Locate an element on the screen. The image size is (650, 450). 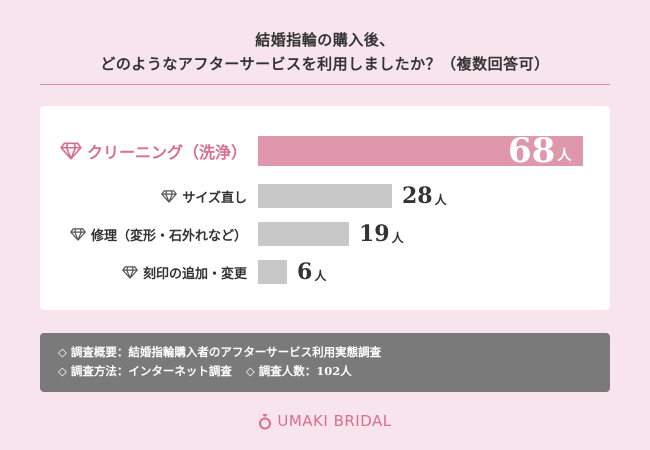
category-label-row-1: サイズ直し is located at coordinates (204, 196).